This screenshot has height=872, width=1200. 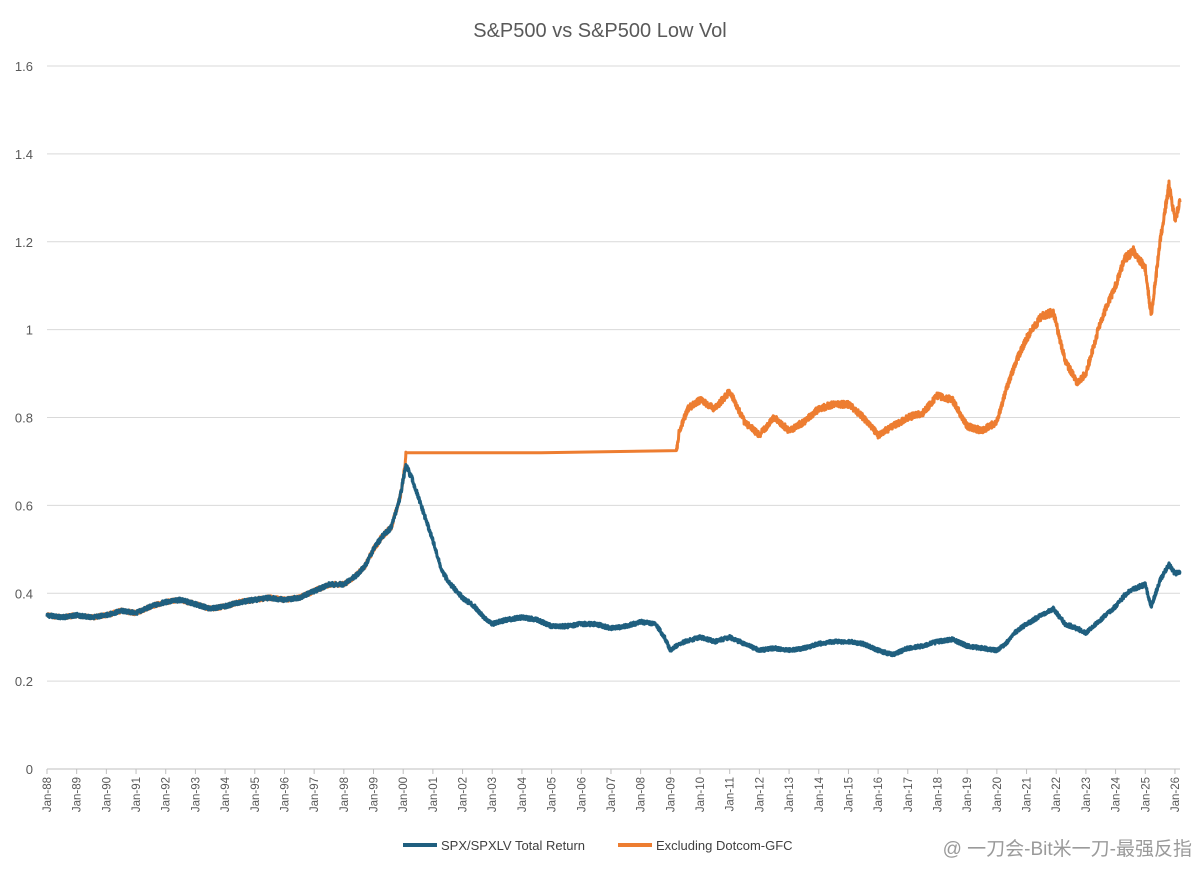 I want to click on watermark: @ 一刀会-Bit米一刀-最强反指, so click(x=1067, y=849).